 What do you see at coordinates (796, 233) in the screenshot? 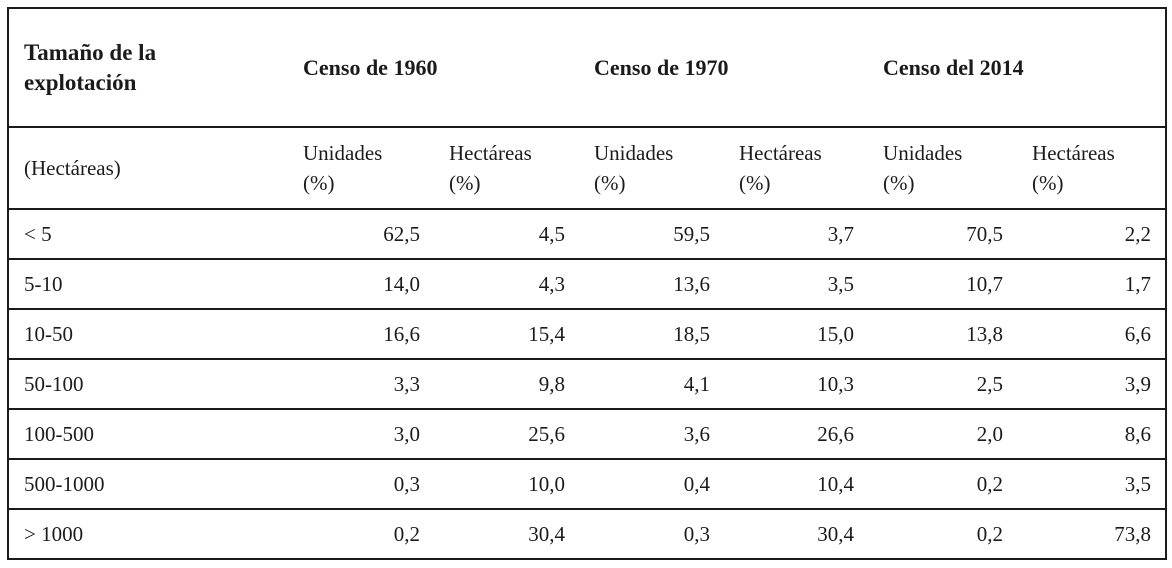
I see `cell-1970-hectareas: 3,7` at bounding box center [796, 233].